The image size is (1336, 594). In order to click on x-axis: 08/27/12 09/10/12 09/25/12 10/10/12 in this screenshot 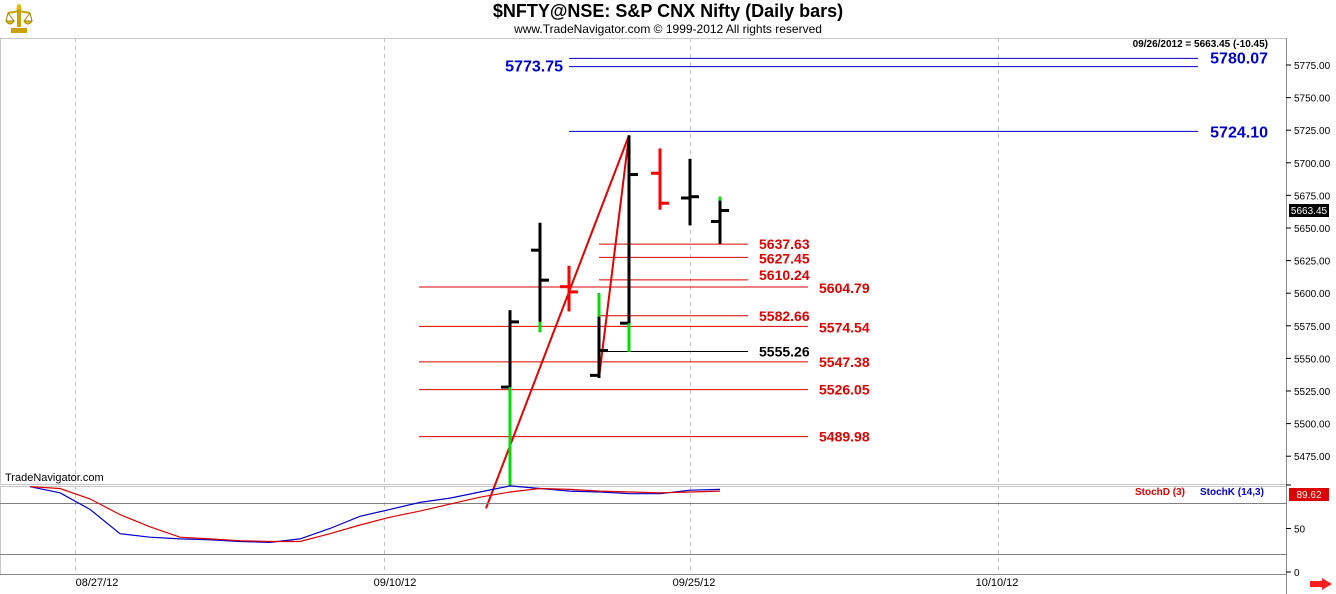, I will do `click(547, 583)`.